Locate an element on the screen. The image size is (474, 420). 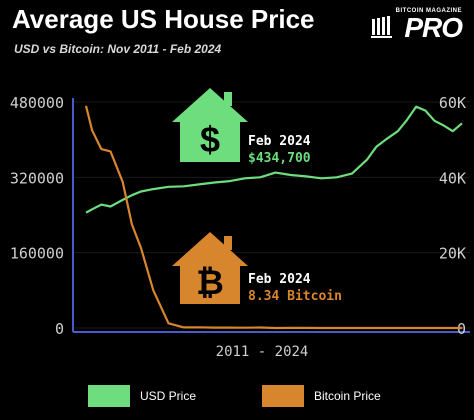
y-right-tick-label: 60K is located at coordinates (452, 103).